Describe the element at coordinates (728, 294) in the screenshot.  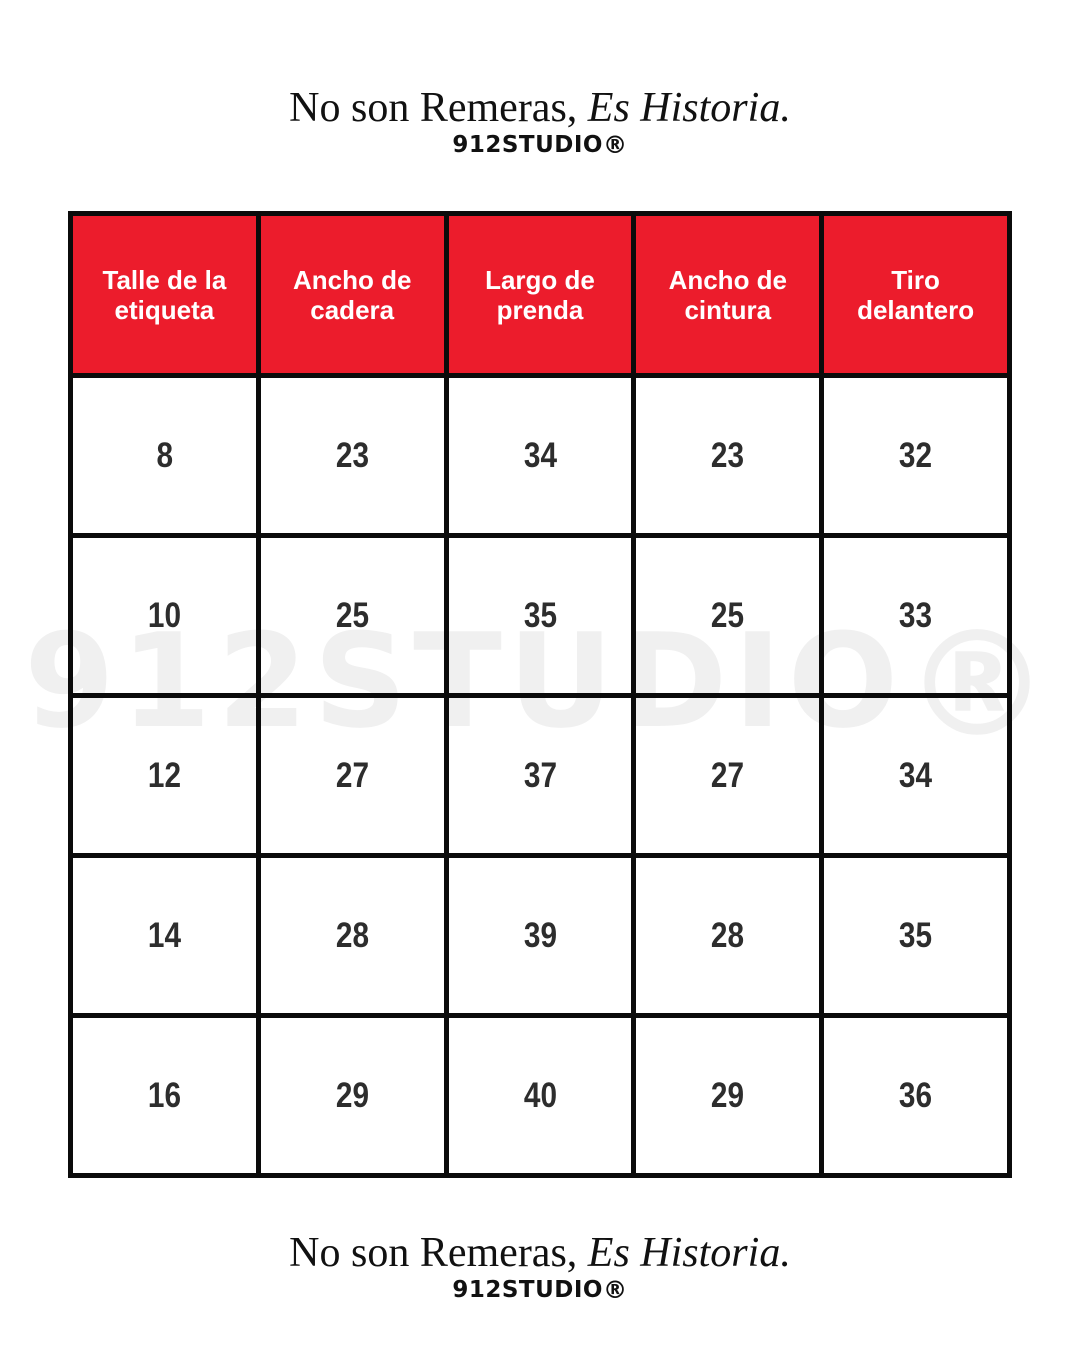
I see `column-header-ancho-cintura: Ancho de cintura` at that location.